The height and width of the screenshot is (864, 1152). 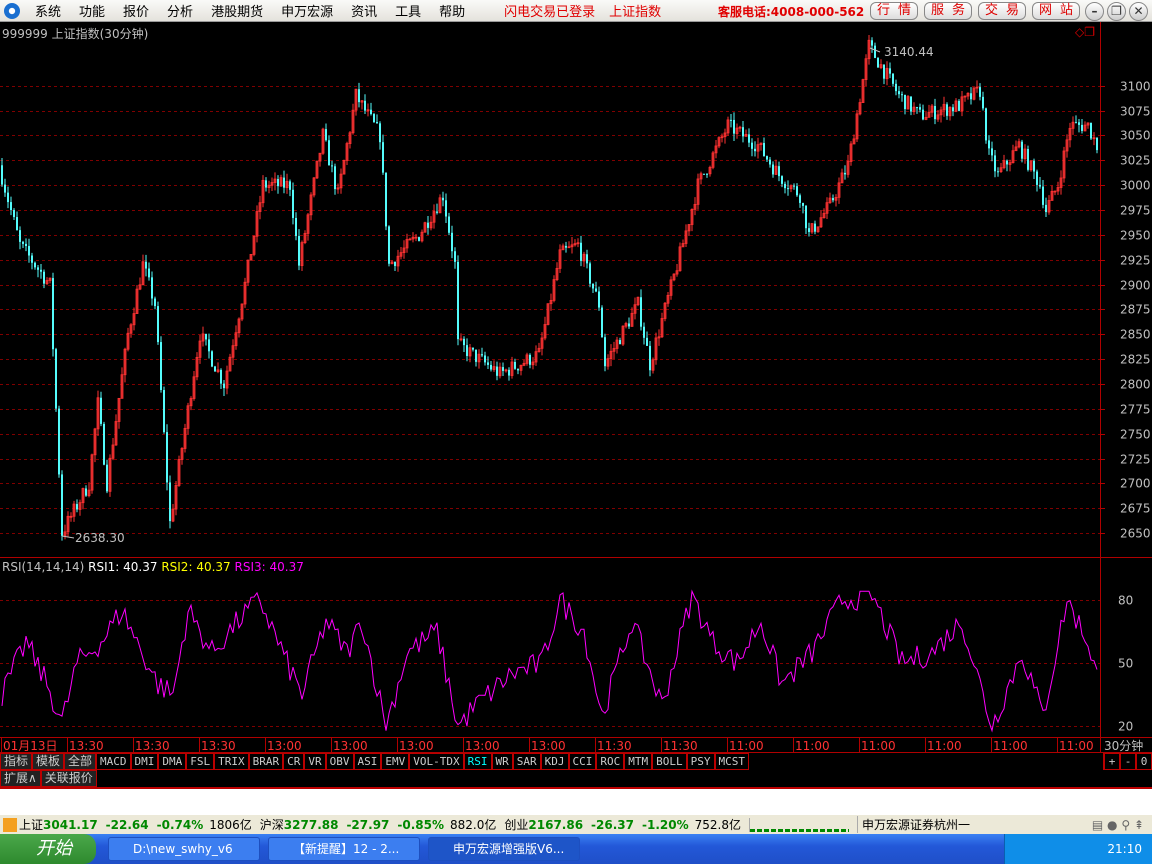 What do you see at coordinates (286, 567) in the screenshot?
I see `rsi3-value: 40.37` at bounding box center [286, 567].